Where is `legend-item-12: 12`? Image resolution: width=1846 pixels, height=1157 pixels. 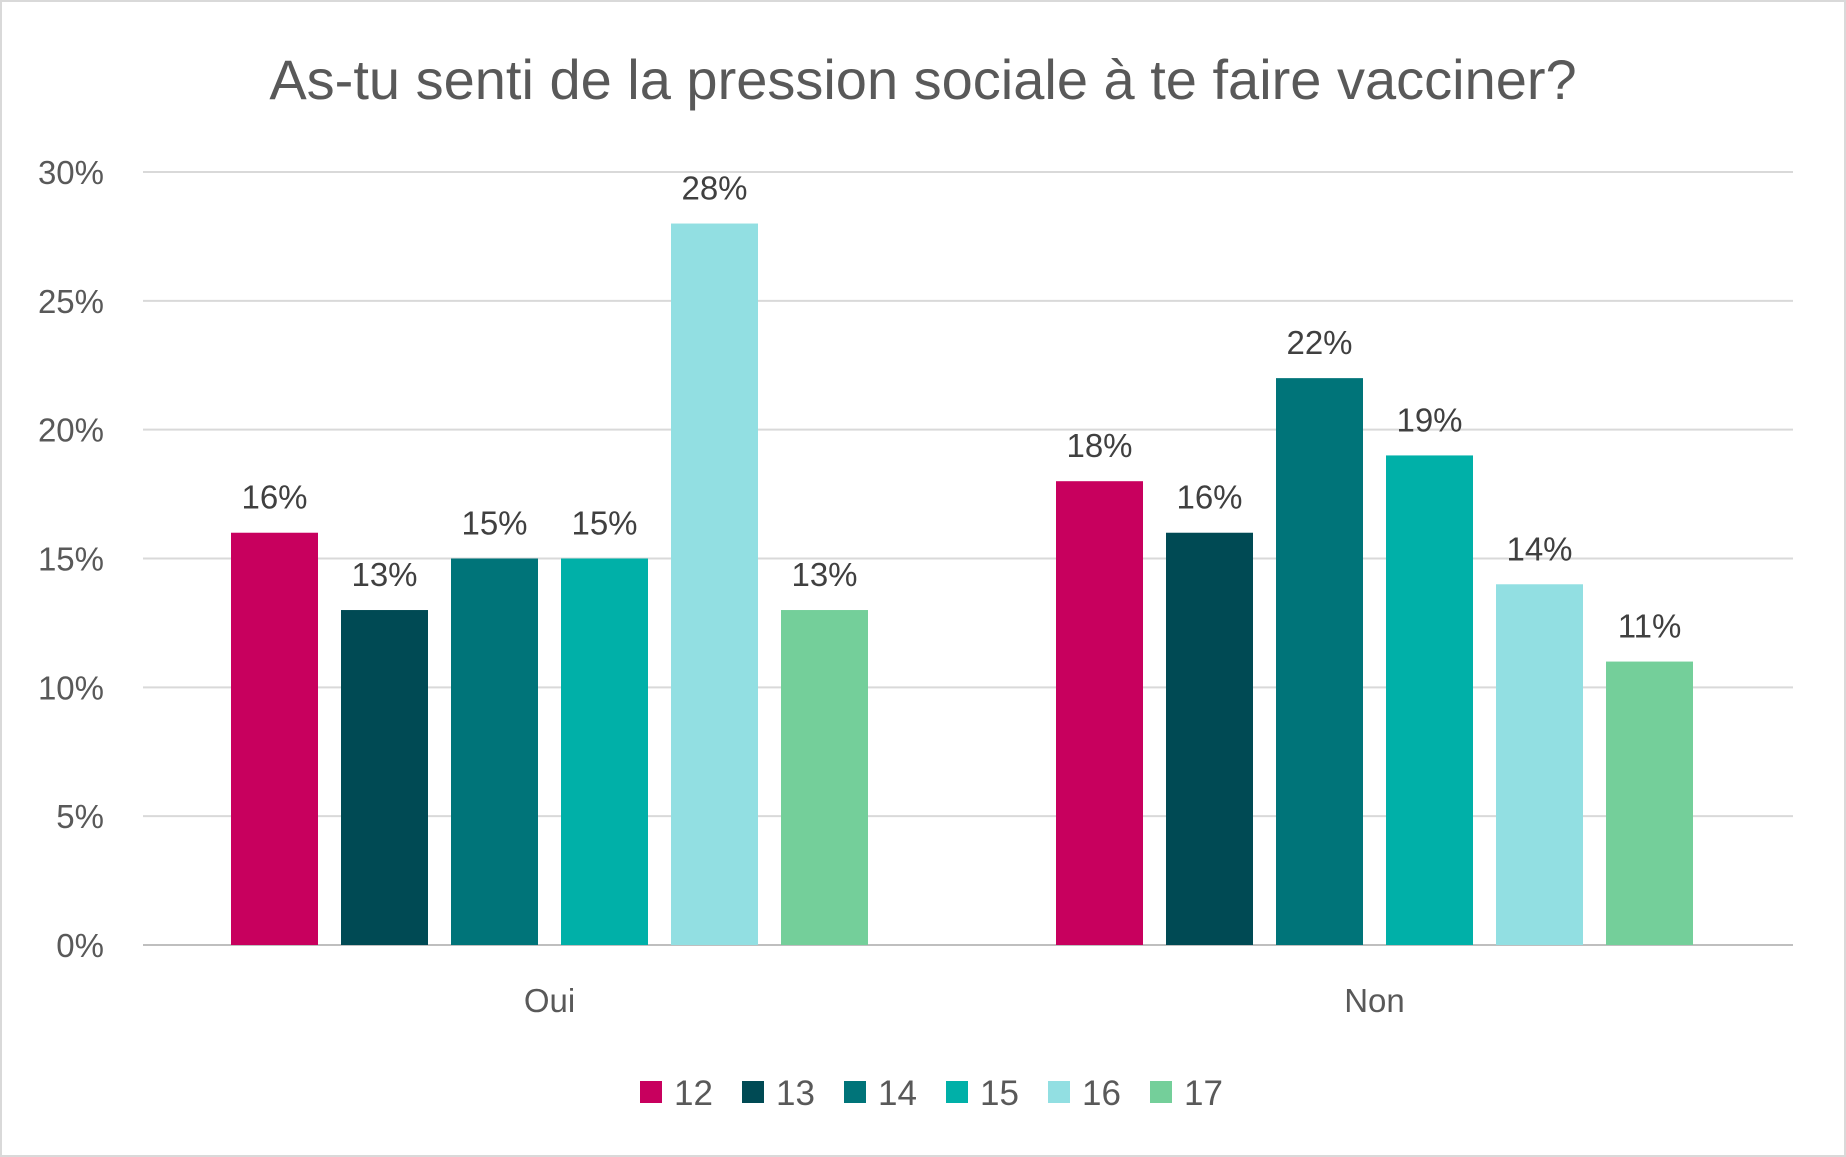 legend-item-12: 12 is located at coordinates (676, 1093).